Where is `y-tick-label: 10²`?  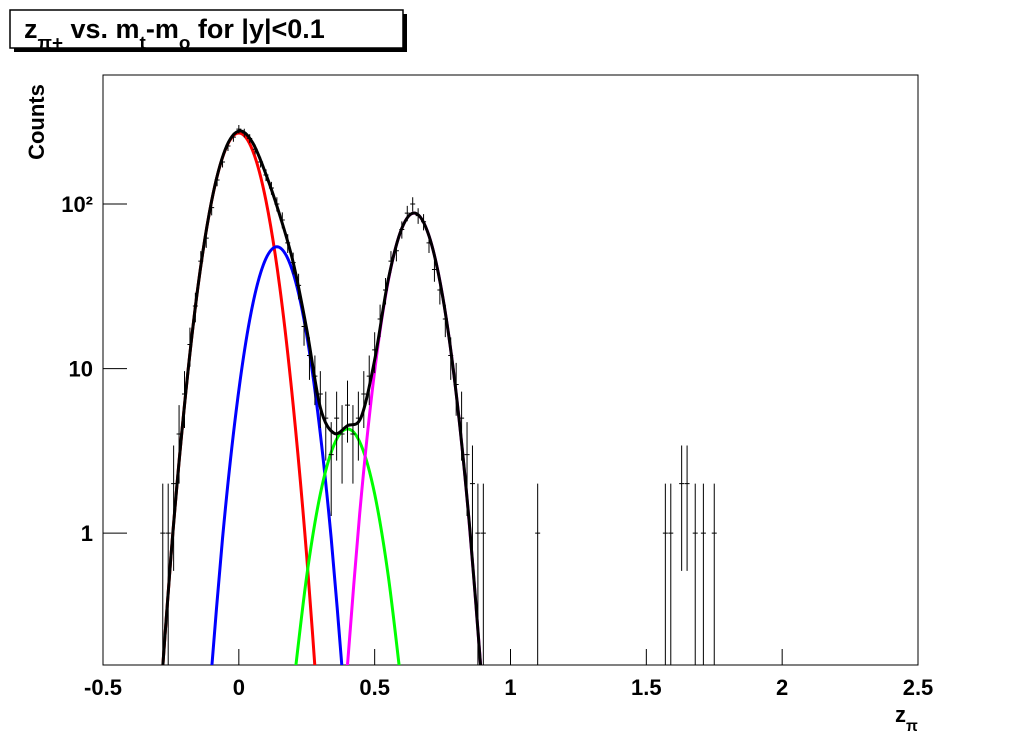 y-tick-label: 10² is located at coordinates (77, 204).